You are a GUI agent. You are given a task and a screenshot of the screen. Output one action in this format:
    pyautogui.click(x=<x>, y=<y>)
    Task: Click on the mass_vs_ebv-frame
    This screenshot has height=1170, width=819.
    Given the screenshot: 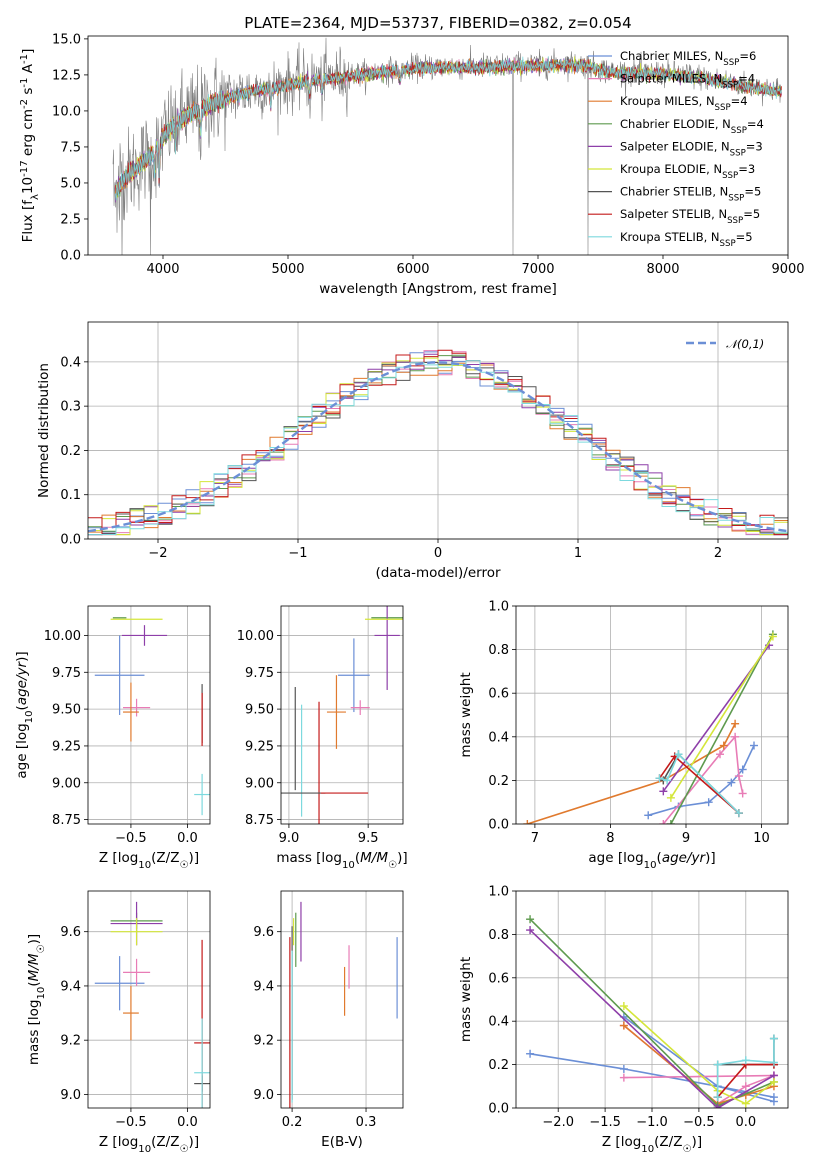 What is the action you would take?
    pyautogui.click(x=342, y=999)
    